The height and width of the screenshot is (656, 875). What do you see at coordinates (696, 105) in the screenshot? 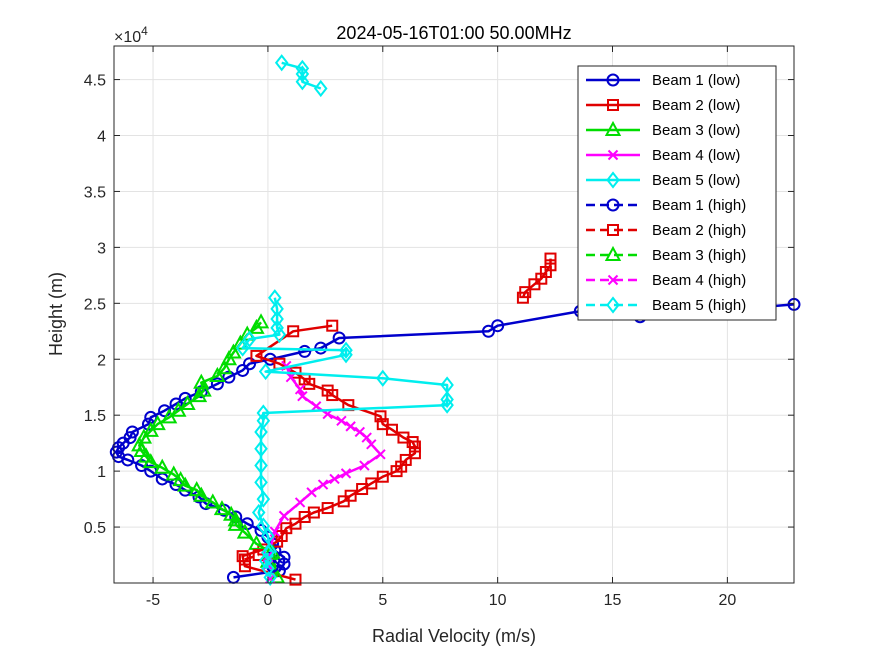
I see `legend-label: Beam 2 (low)` at bounding box center [696, 105].